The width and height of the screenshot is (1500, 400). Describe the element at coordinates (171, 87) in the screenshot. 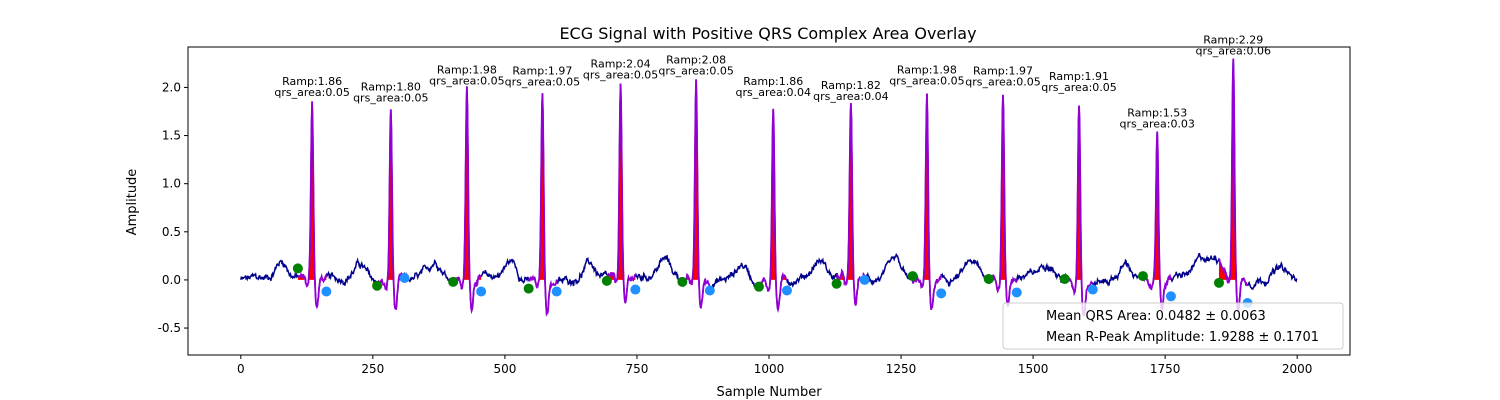

I see `y-tick-label: 2.0` at that location.